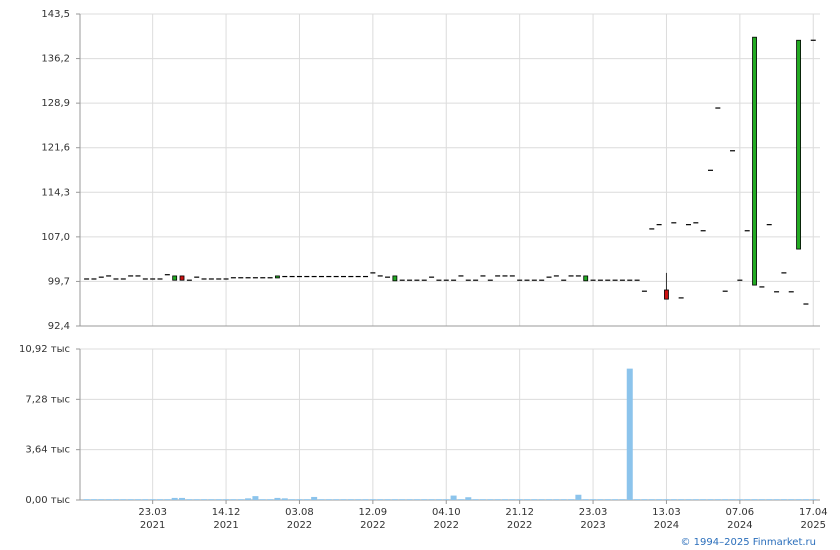  Describe the element at coordinates (740, 512) in the screenshot. I see `x-tick-label: 07.06` at that location.